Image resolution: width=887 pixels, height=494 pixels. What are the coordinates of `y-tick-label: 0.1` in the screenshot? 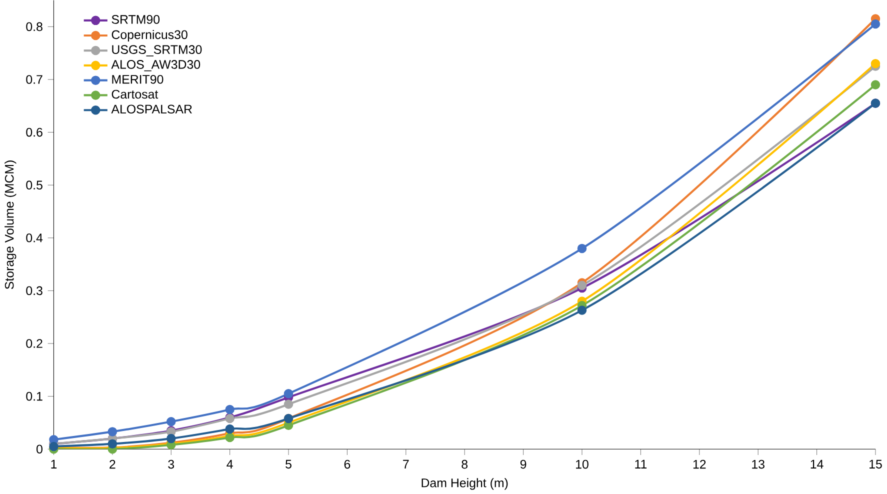 It's located at (34, 396).